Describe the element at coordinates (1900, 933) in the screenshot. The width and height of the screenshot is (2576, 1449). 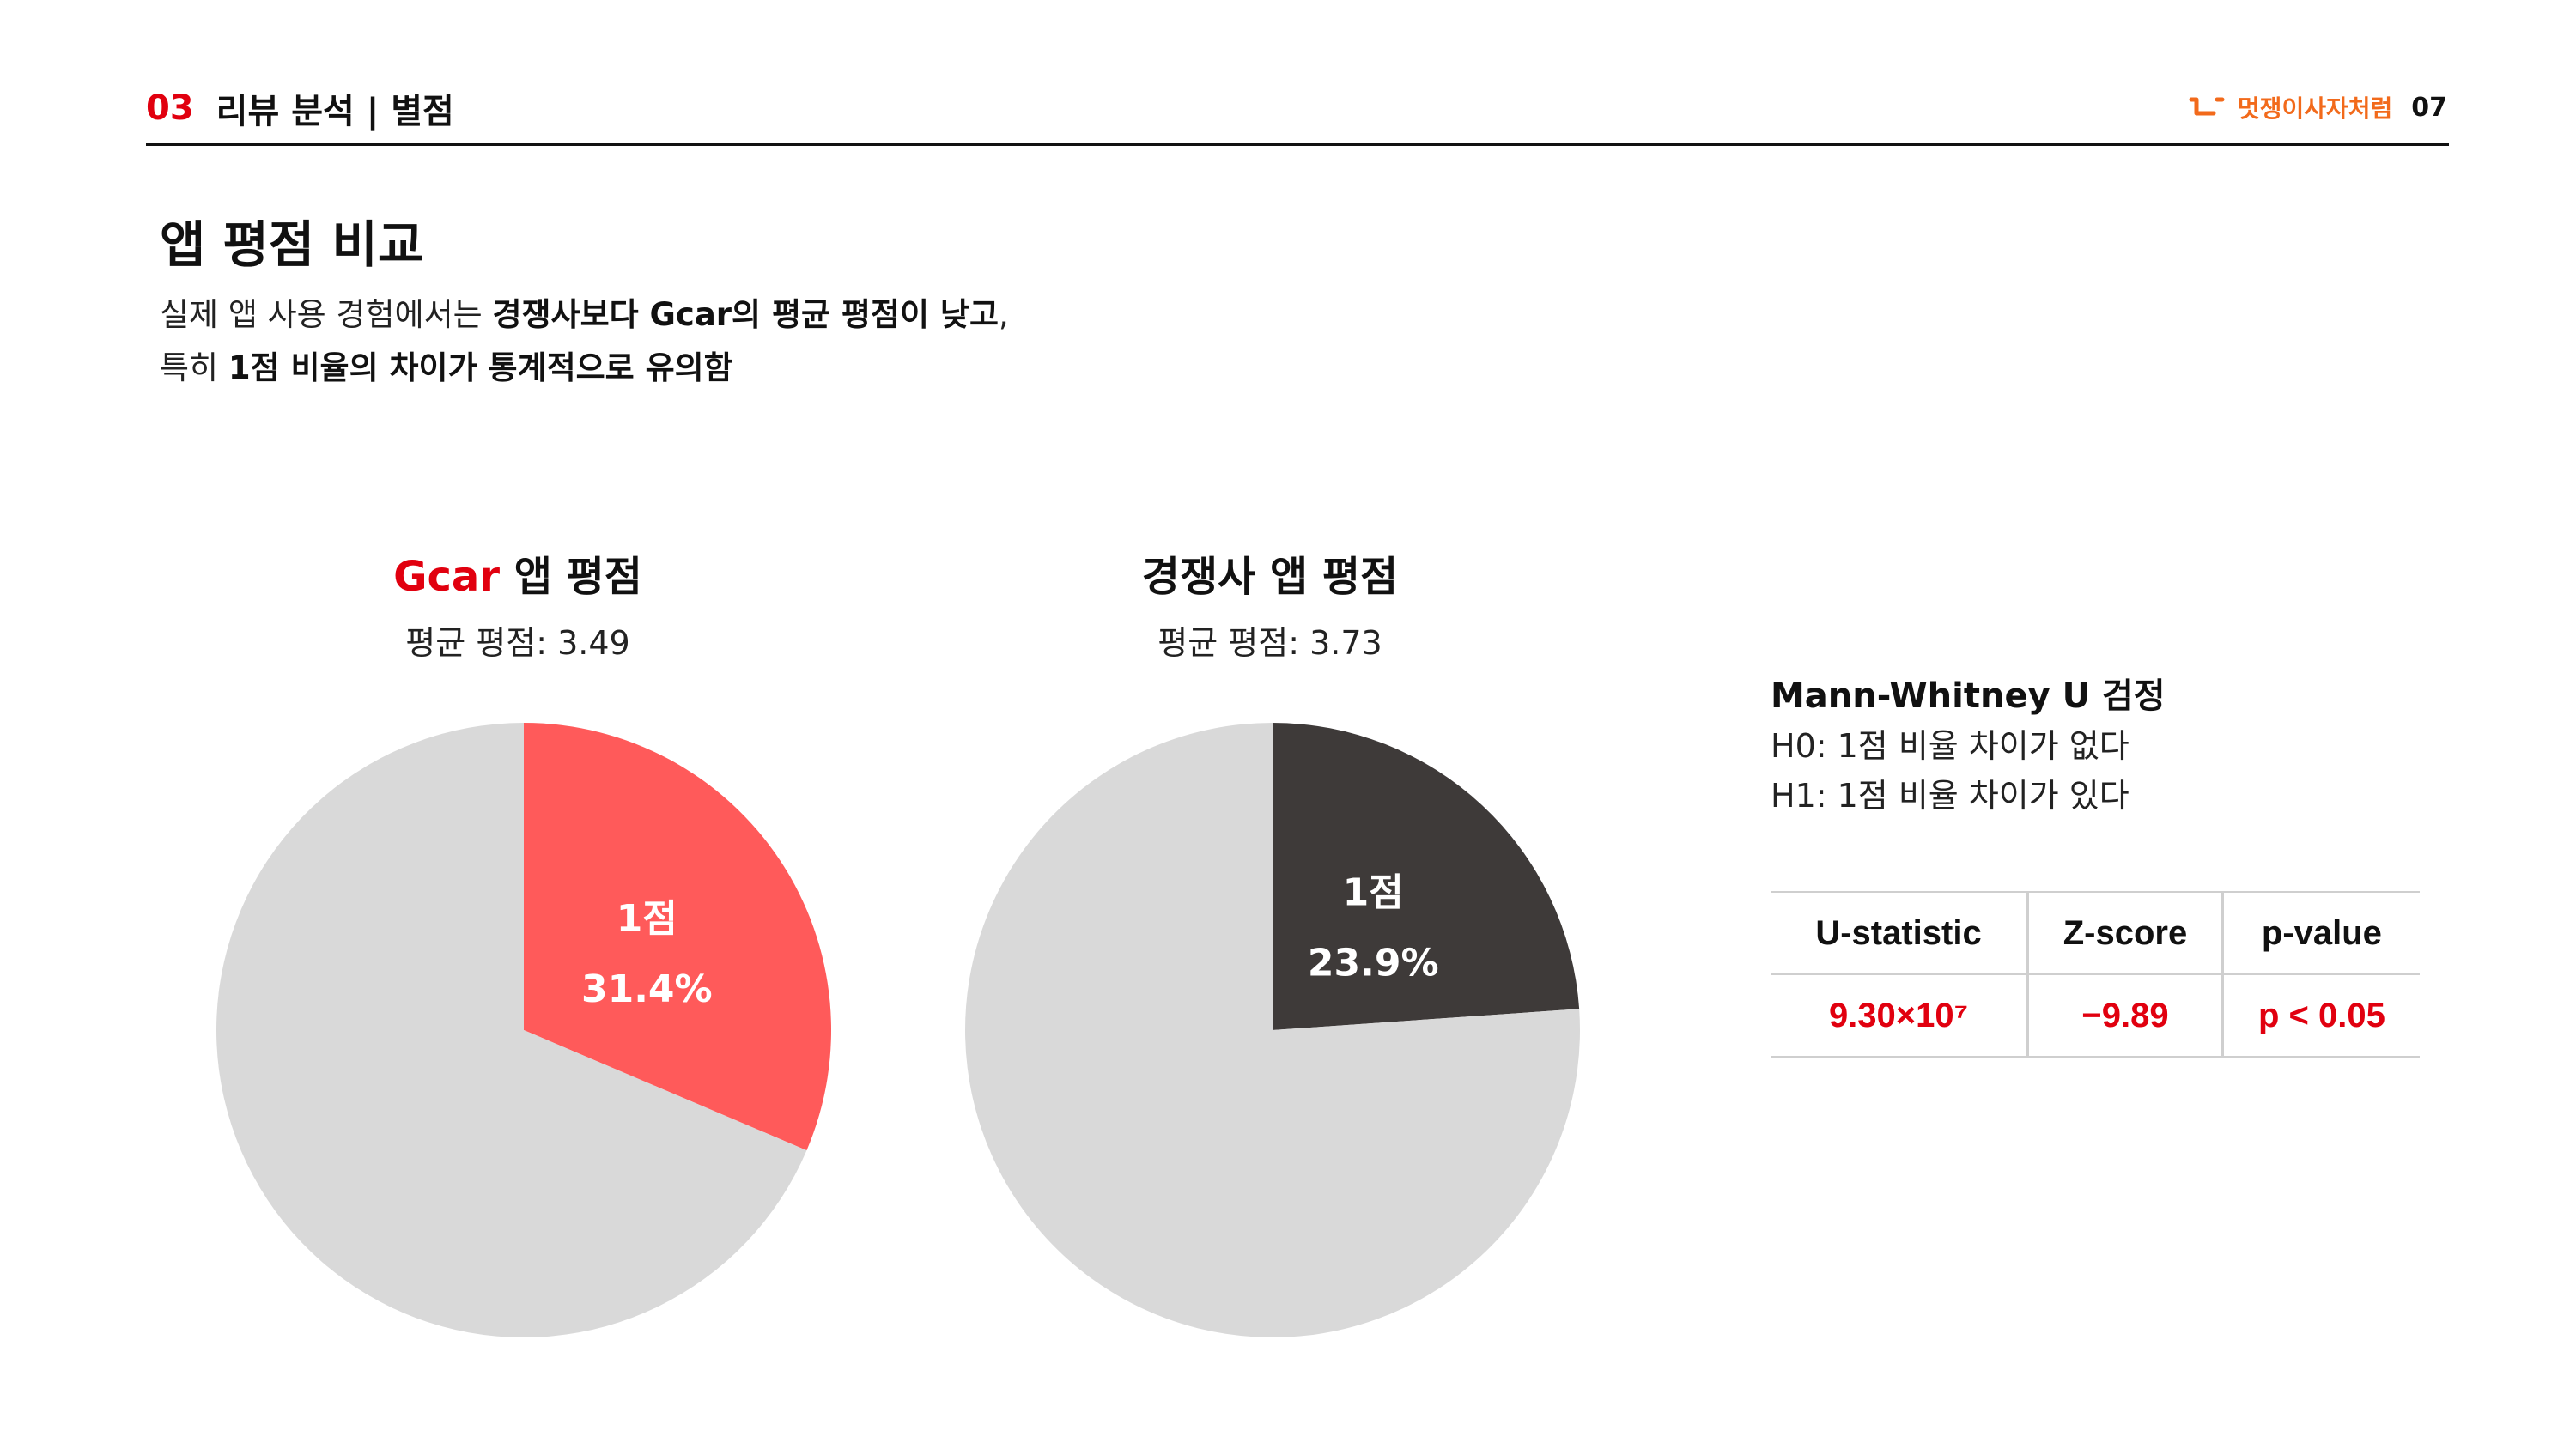
I see `col-u-statistic: U-statistic` at that location.